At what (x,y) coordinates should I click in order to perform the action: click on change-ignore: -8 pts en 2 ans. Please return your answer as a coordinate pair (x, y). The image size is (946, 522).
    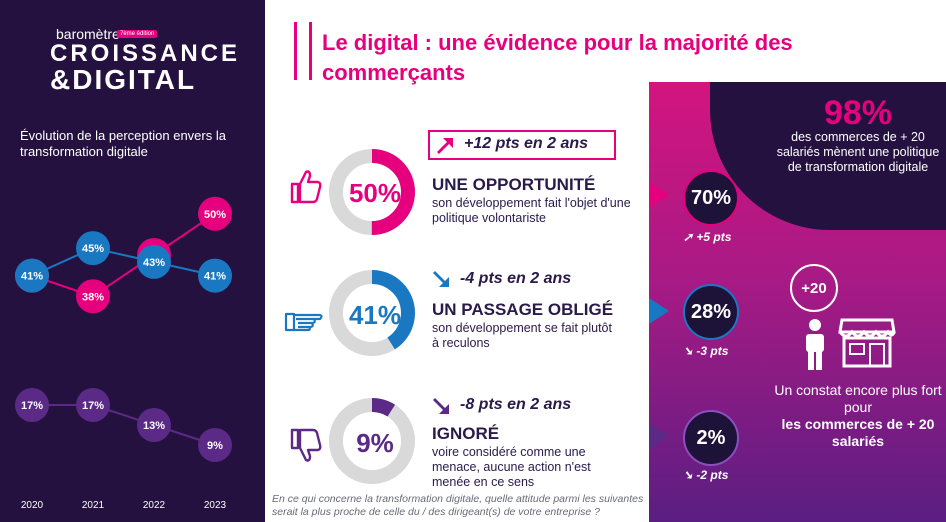
    Looking at the image, I should click on (516, 404).